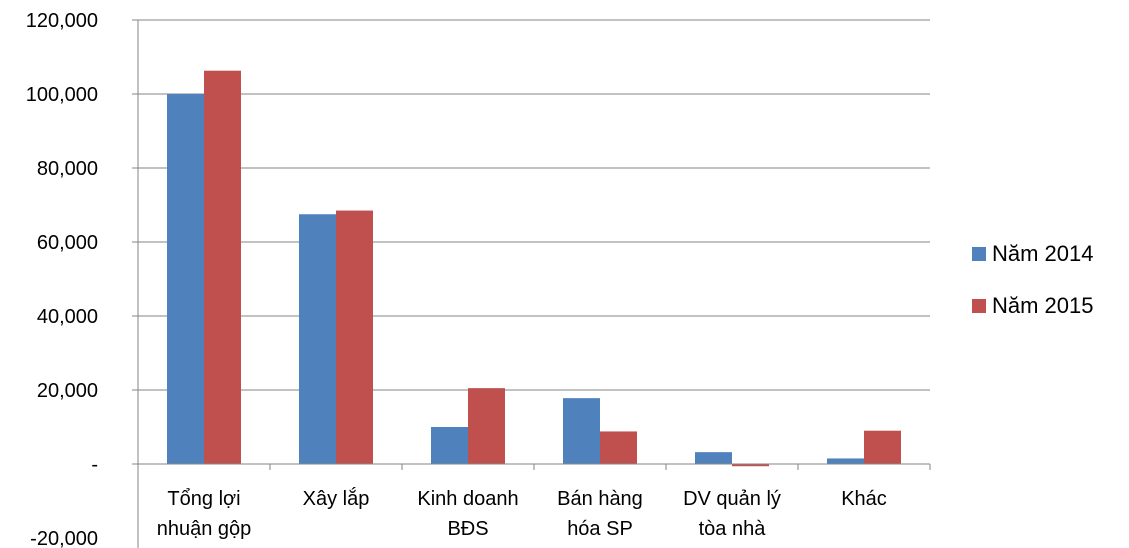 The height and width of the screenshot is (548, 1129). I want to click on y-tick-label: 80,000, so click(67, 169).